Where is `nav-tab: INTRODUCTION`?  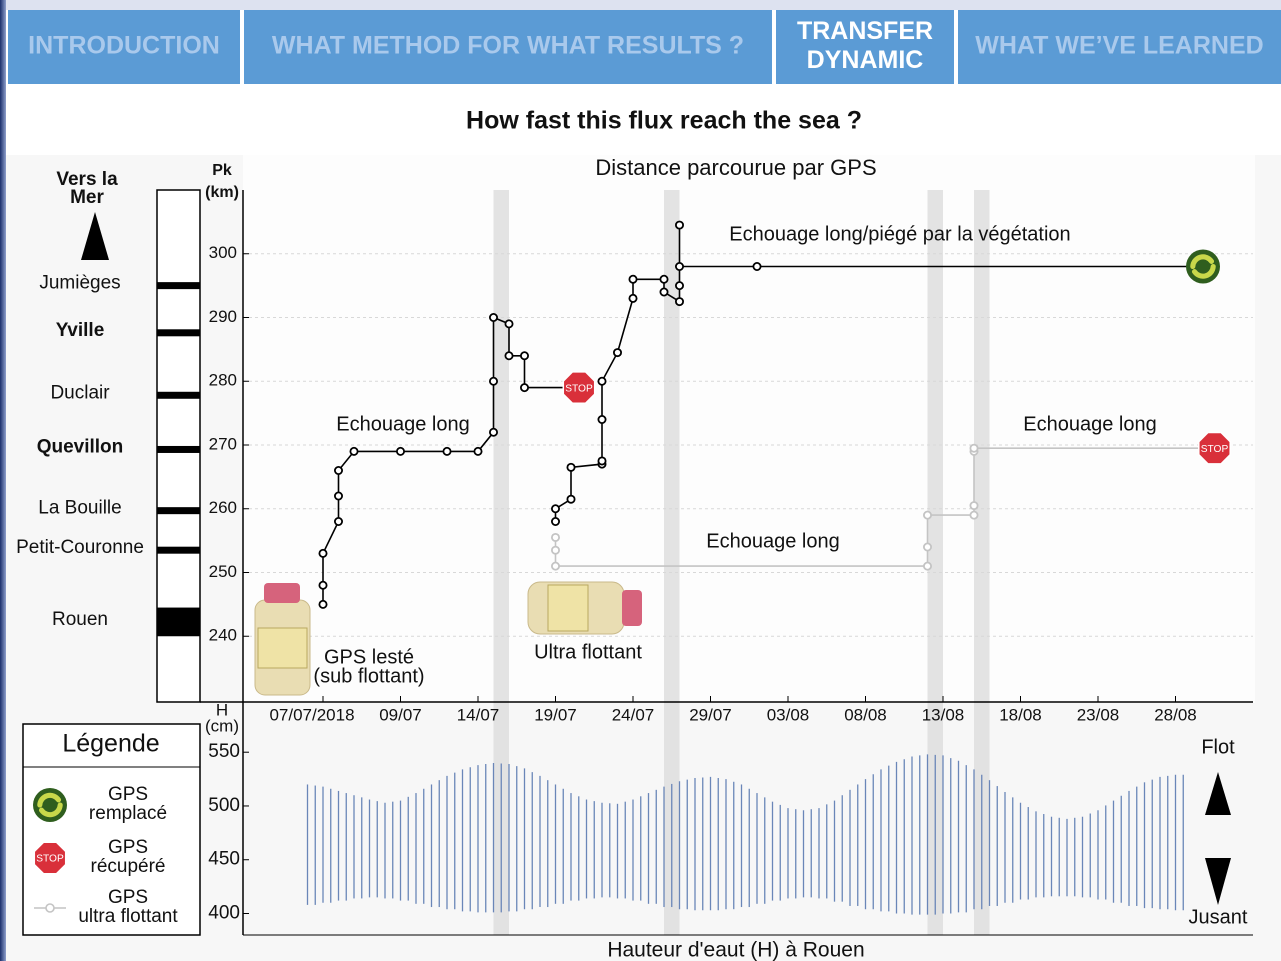 nav-tab: INTRODUCTION is located at coordinates (124, 47).